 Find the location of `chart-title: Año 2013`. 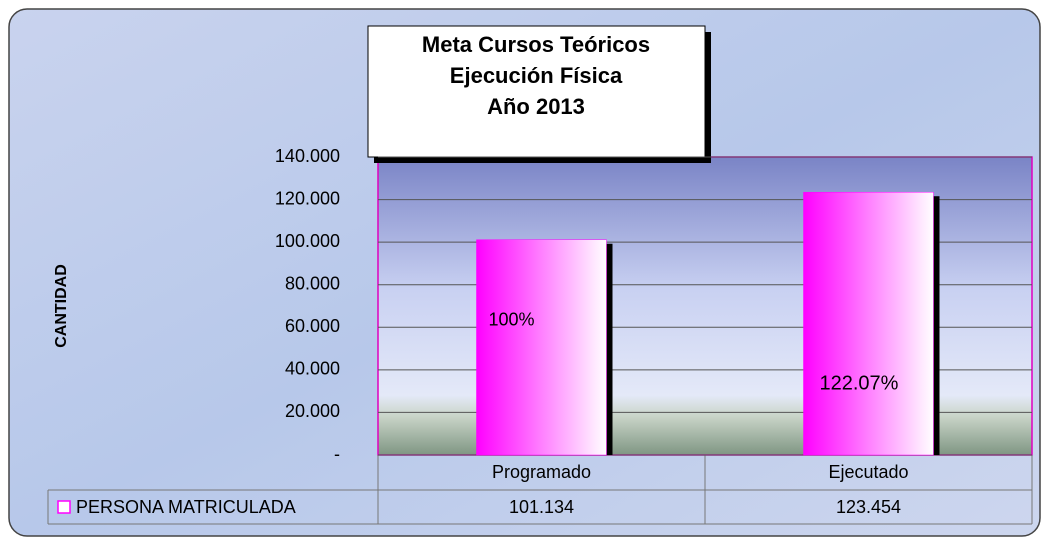

chart-title: Año 2013 is located at coordinates (536, 106).